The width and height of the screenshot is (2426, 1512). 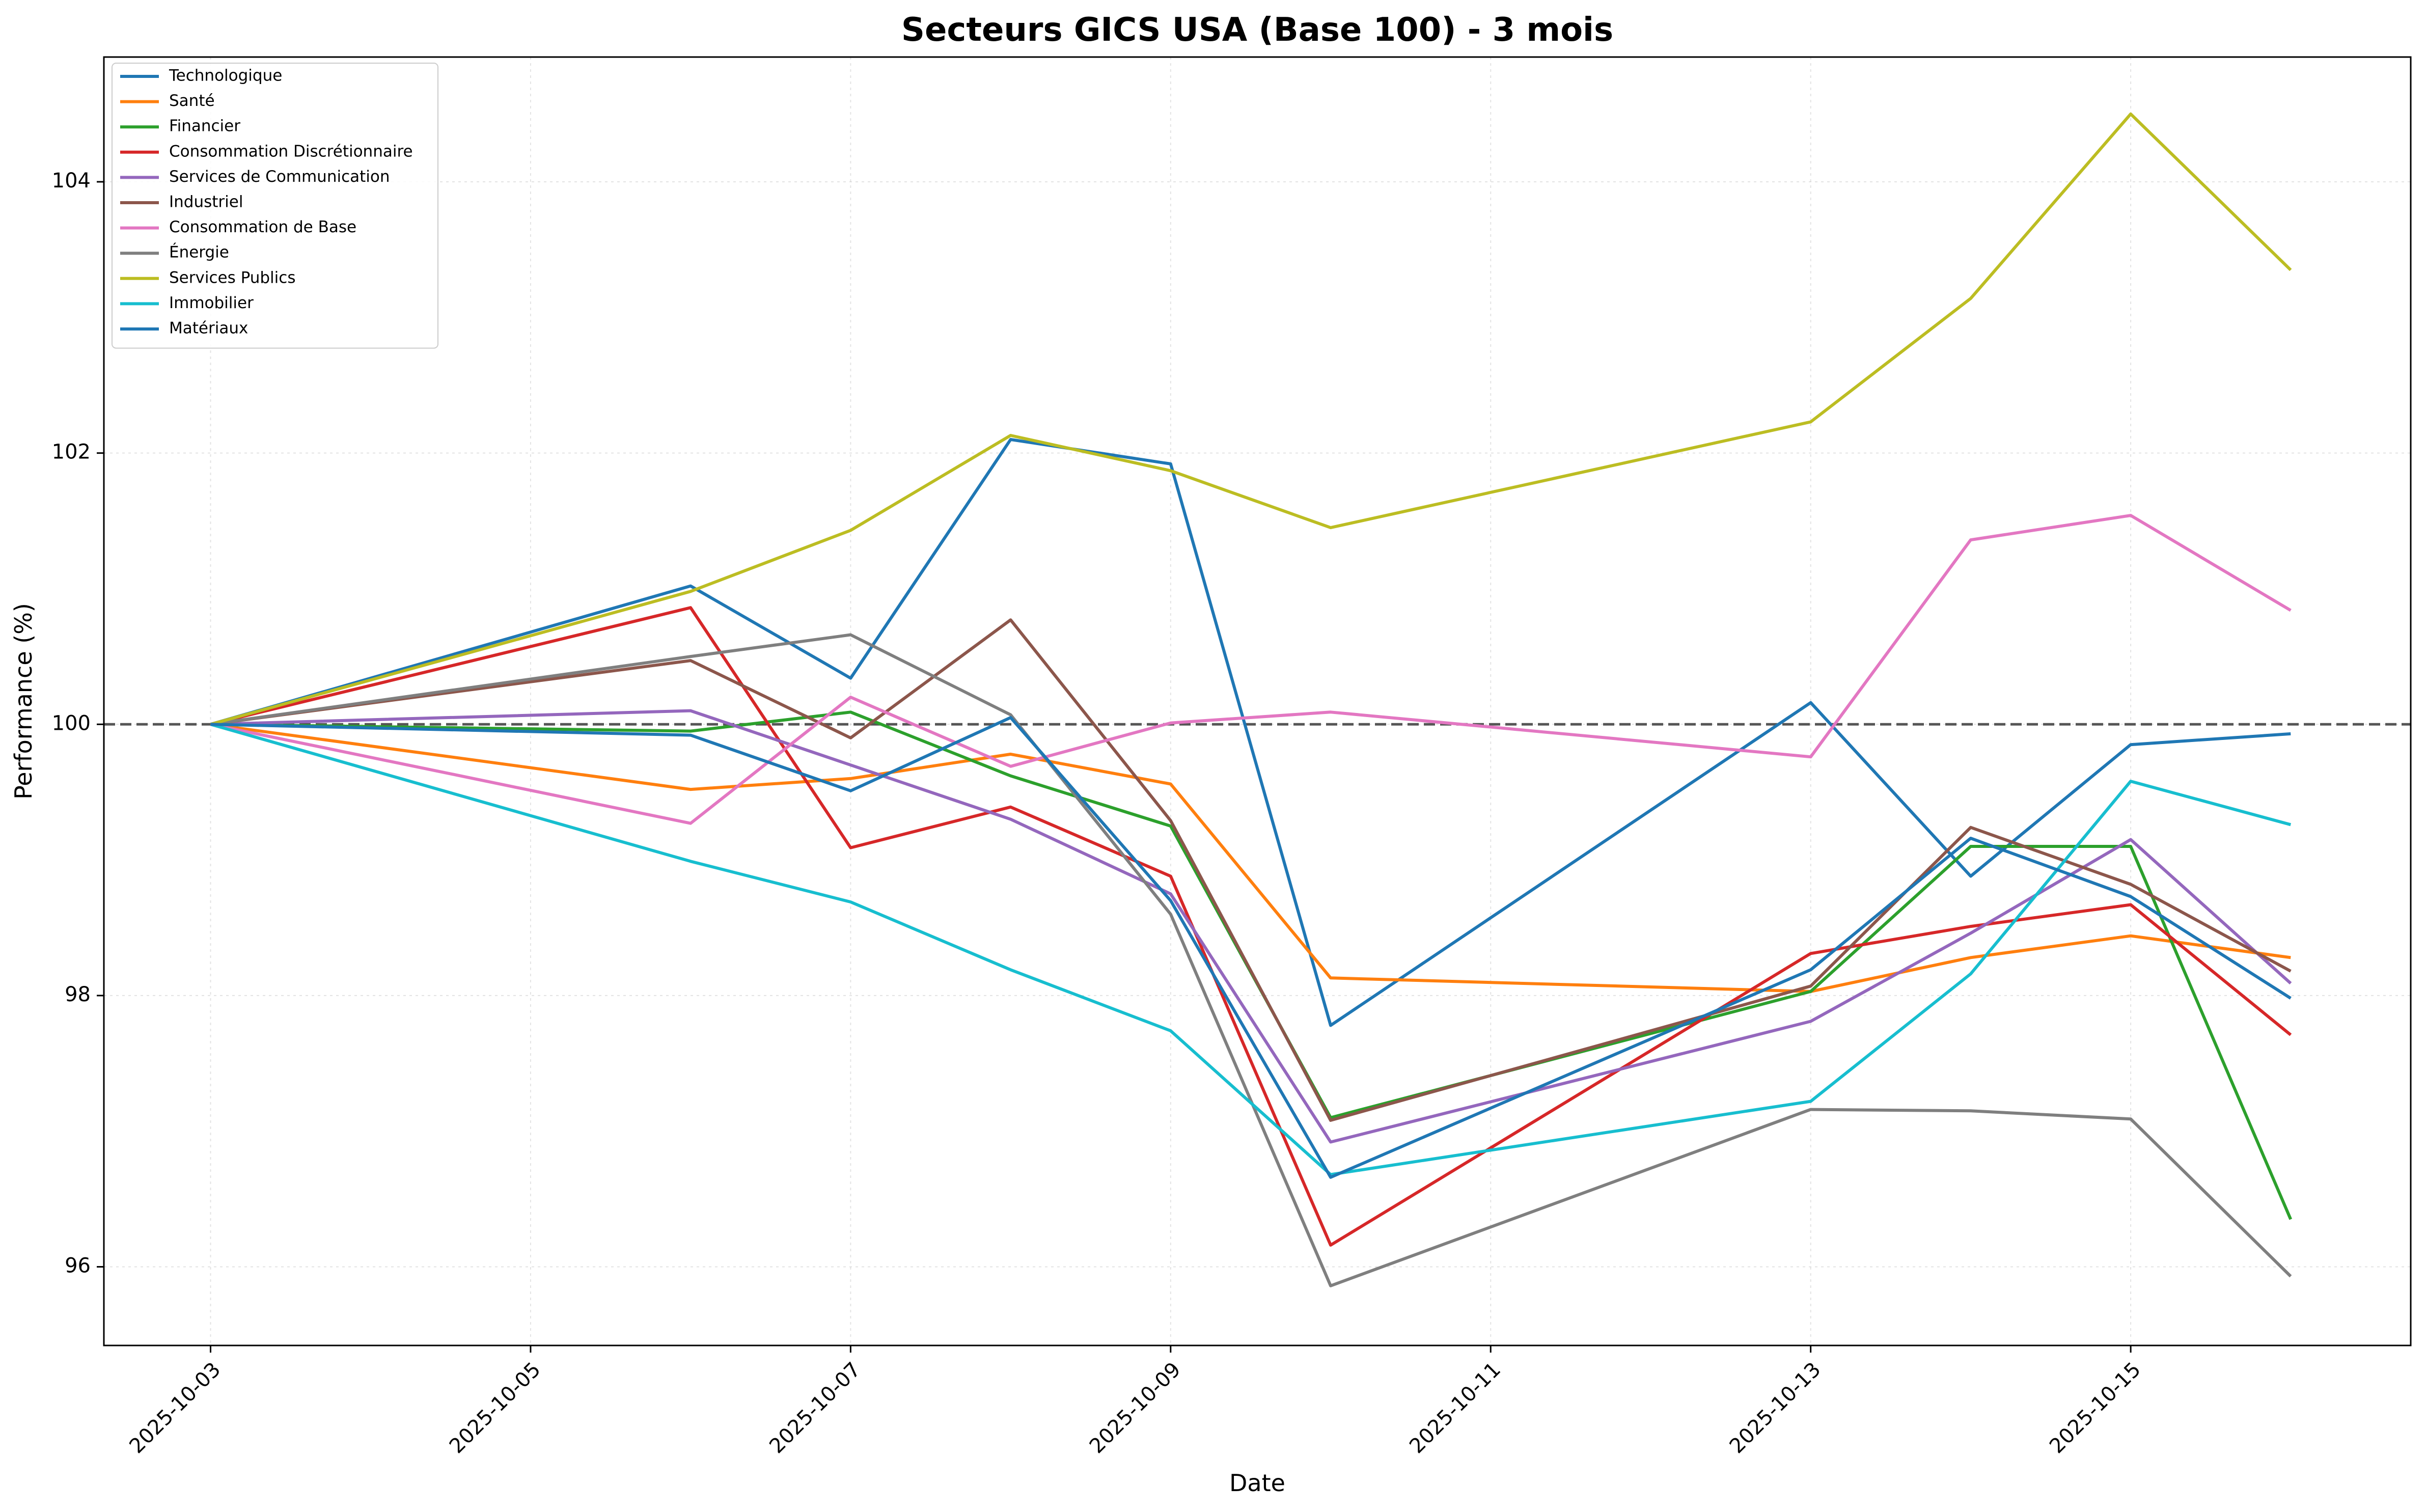 I want to click on legend-frame, so click(x=275, y=206).